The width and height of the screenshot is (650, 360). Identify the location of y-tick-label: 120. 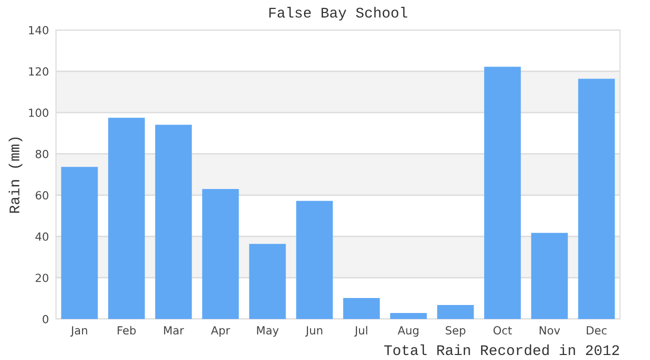
(38, 71).